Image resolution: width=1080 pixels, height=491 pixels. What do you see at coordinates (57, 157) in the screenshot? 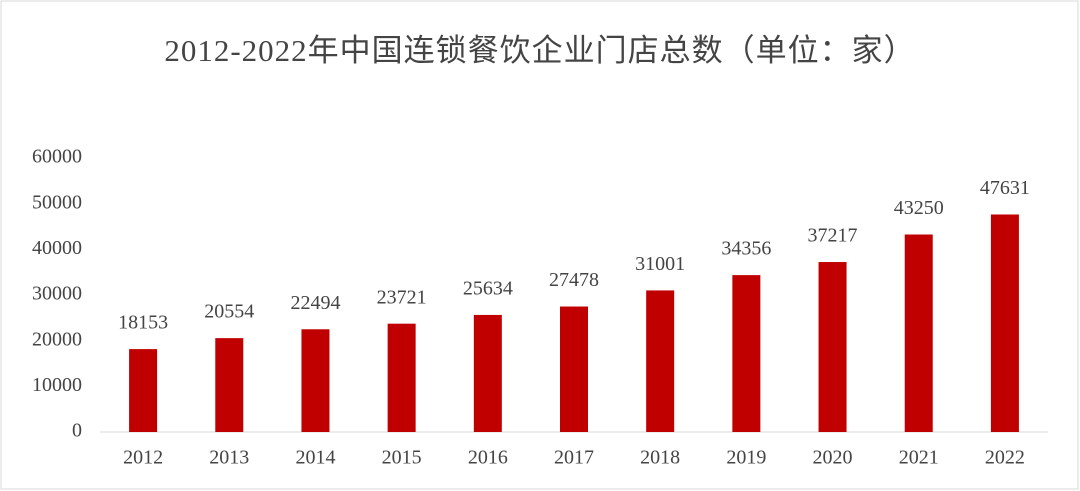
I see `y-tick-label: 60000` at bounding box center [57, 157].